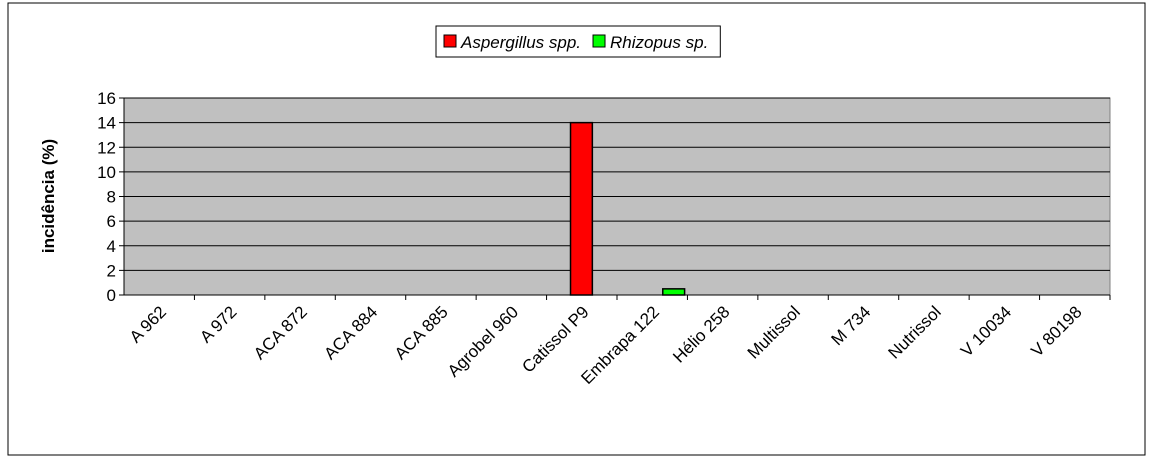 The height and width of the screenshot is (461, 1152). I want to click on legend-box, so click(578, 41).